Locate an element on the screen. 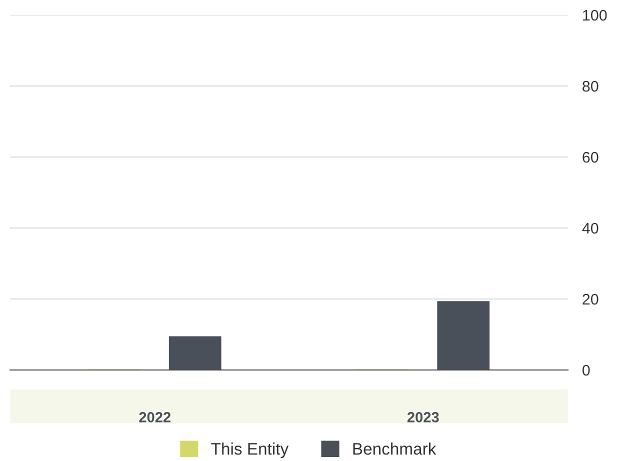 The width and height of the screenshot is (617, 461). y-tick-label: 20 is located at coordinates (590, 299).